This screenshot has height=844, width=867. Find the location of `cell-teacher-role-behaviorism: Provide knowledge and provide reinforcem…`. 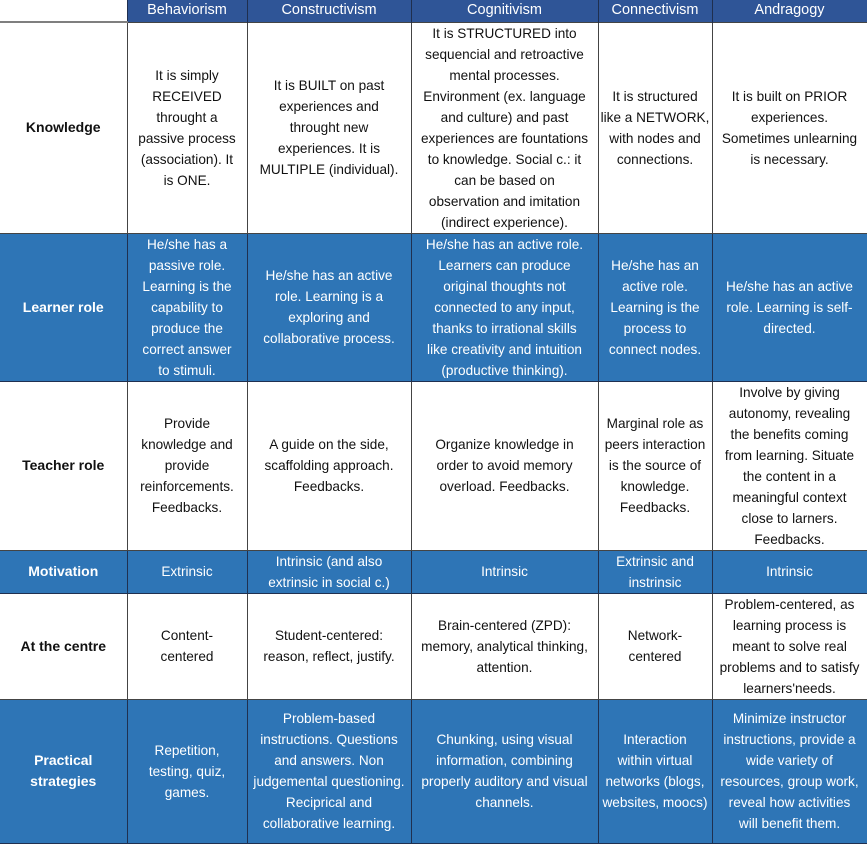

cell-teacher-role-behaviorism: Provide knowledge and provide reinforcem… is located at coordinates (187, 465).